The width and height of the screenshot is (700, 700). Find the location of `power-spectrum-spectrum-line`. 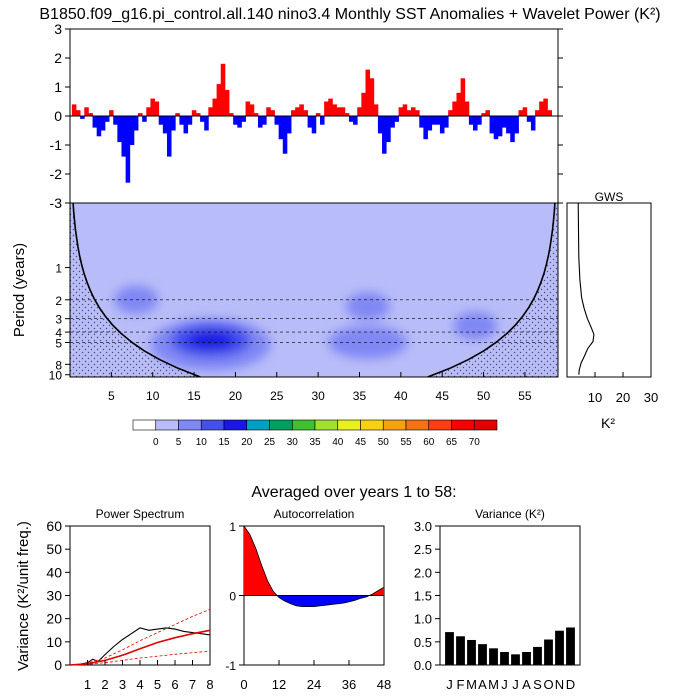

power-spectrum-spectrum-line is located at coordinates (140, 646).